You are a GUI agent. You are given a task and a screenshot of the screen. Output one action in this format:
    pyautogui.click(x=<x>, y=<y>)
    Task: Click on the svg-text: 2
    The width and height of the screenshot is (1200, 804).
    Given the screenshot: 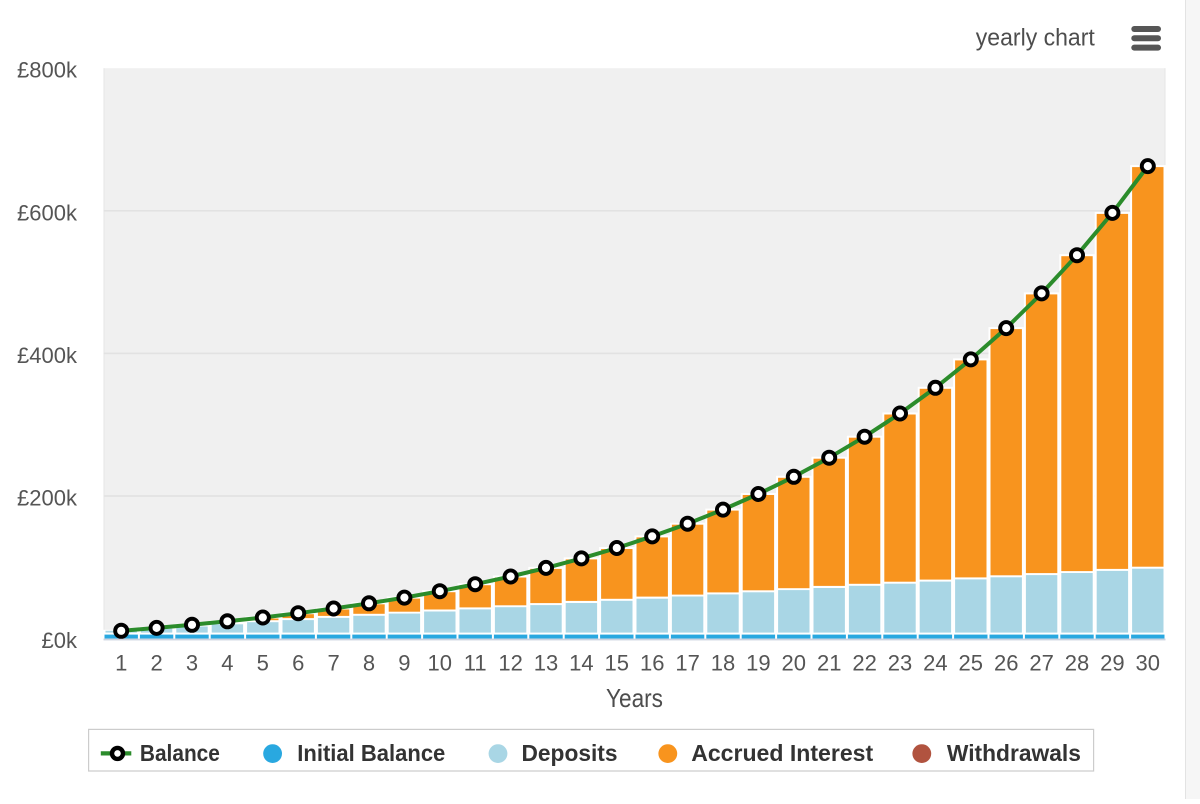 What is the action you would take?
    pyautogui.click(x=156, y=663)
    